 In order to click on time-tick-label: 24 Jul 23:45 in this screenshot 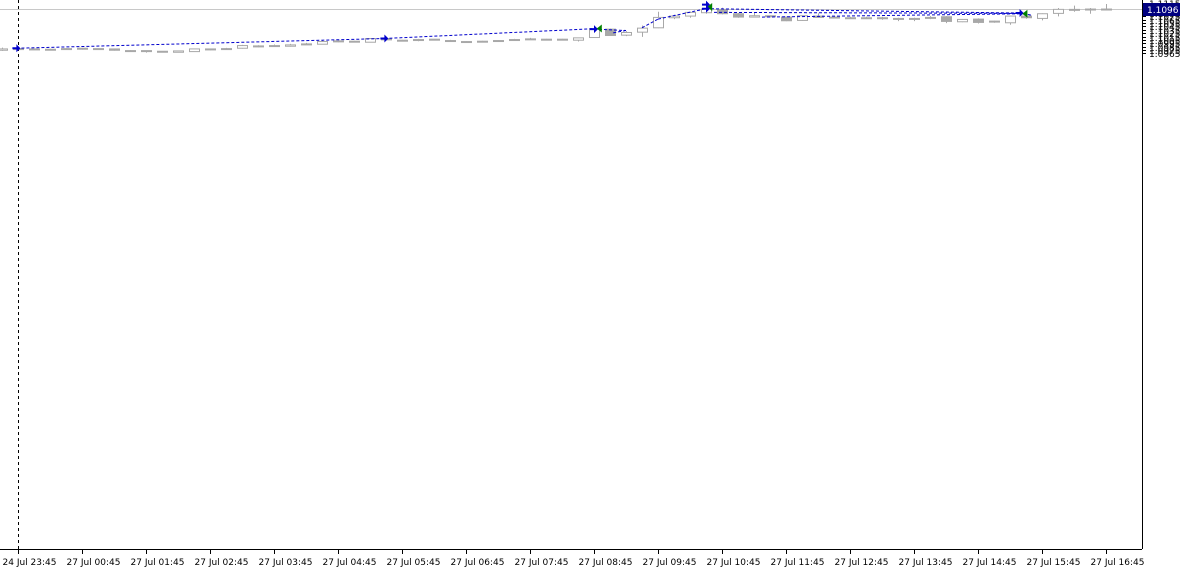, I will do `click(30, 563)`.